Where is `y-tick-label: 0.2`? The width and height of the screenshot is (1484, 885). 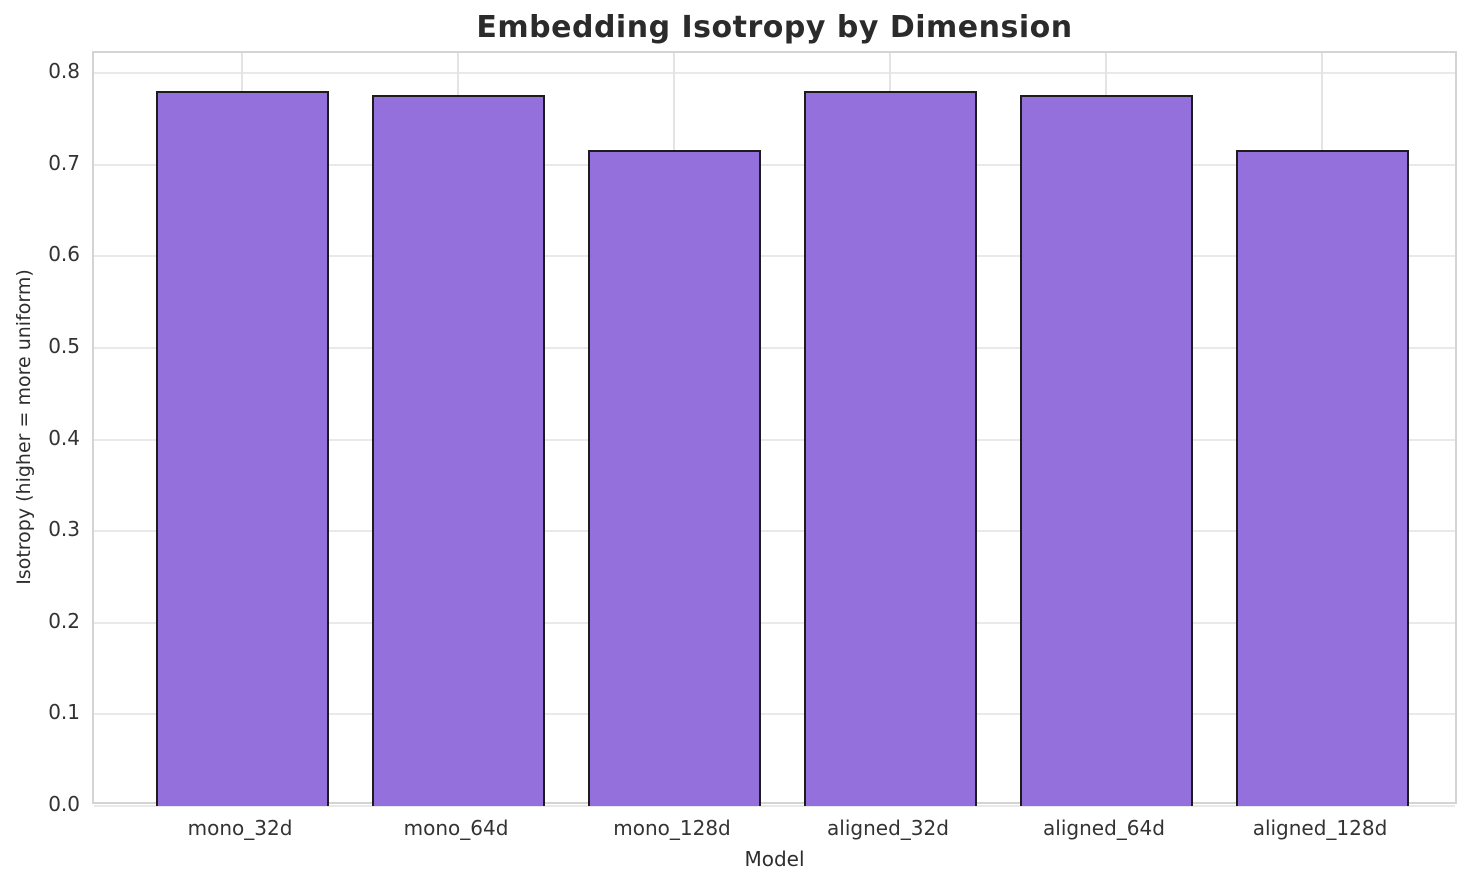
y-tick-label: 0.2 is located at coordinates (64, 620).